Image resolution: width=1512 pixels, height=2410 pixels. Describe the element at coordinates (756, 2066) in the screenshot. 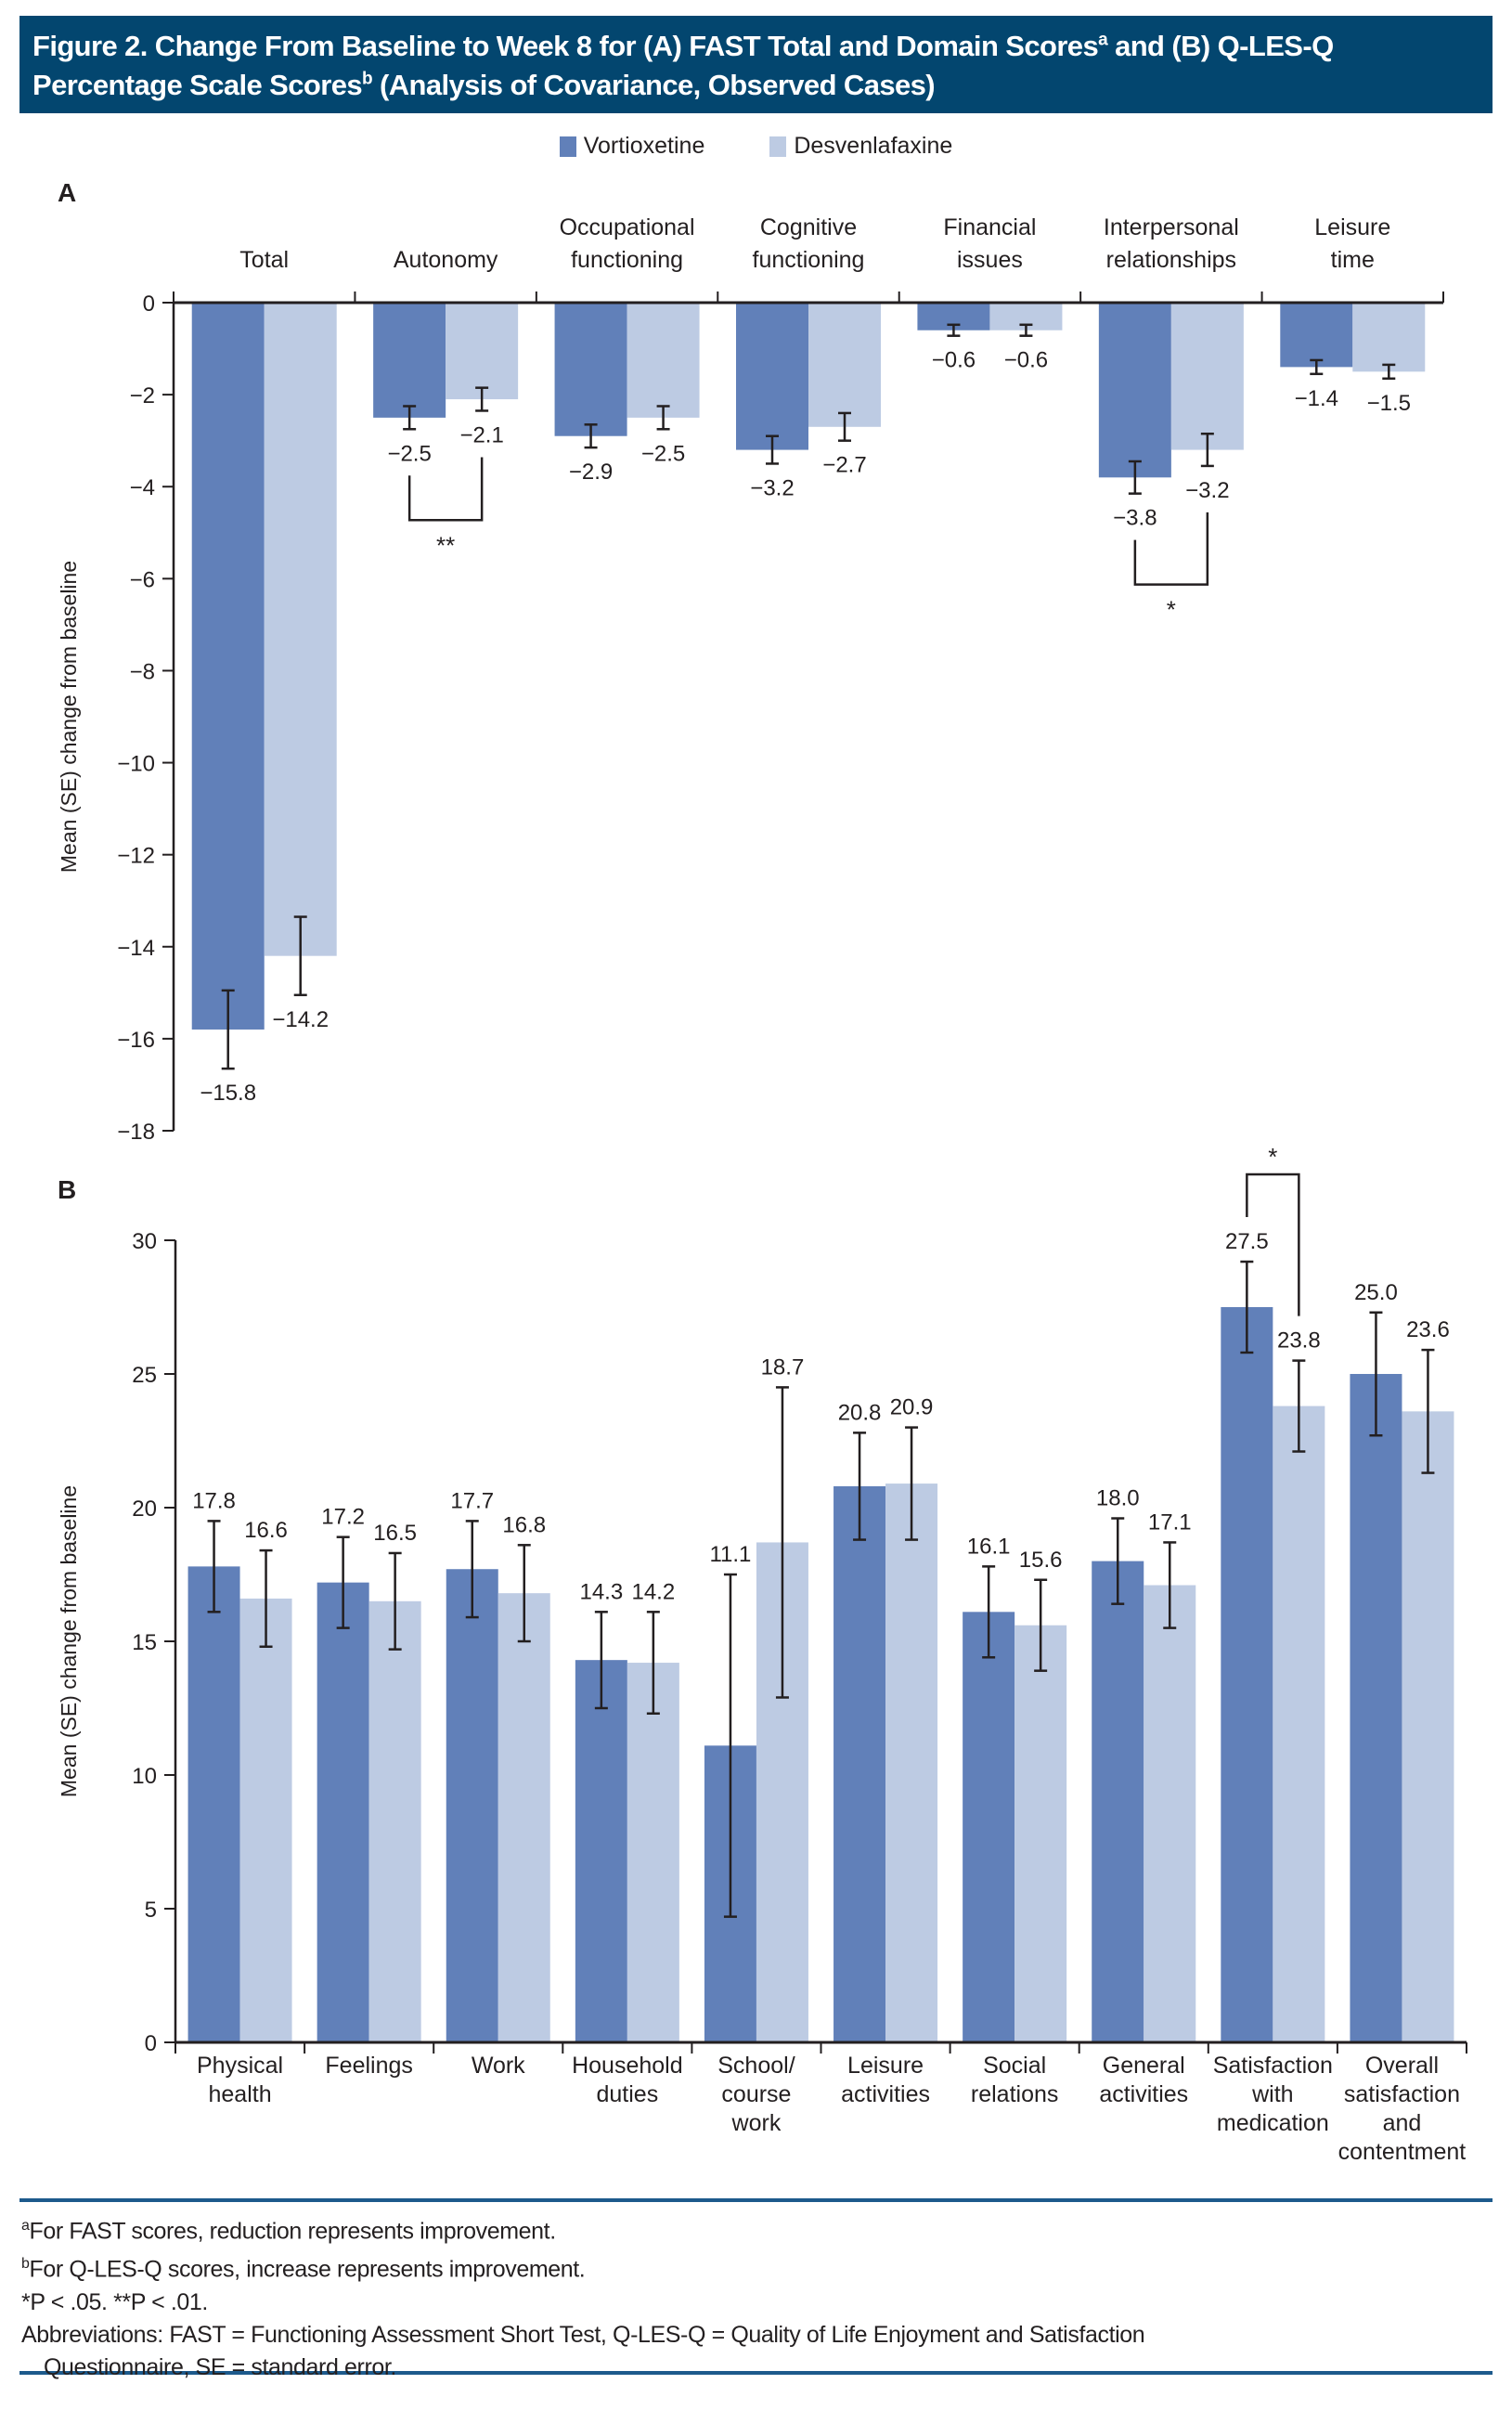

I see `panel-b-category-label: School/` at that location.